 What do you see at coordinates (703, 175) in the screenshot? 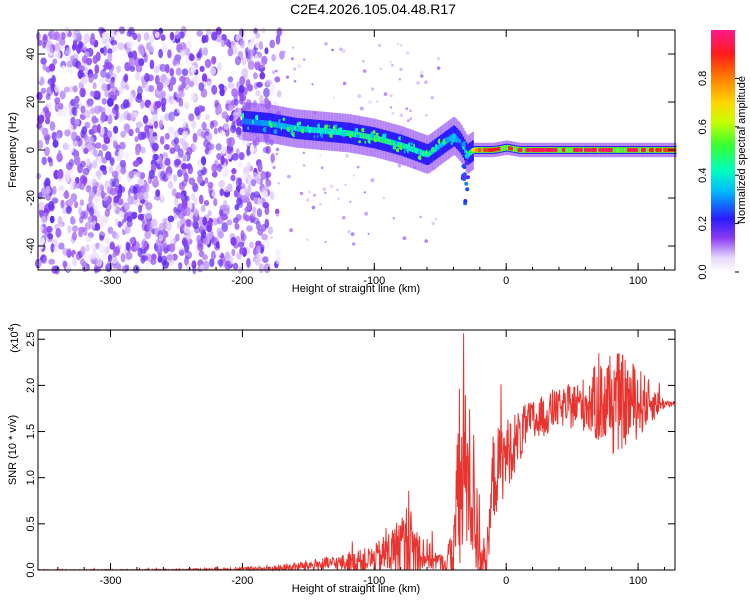
I see `colorbar-tick-label: 0.4` at bounding box center [703, 175].